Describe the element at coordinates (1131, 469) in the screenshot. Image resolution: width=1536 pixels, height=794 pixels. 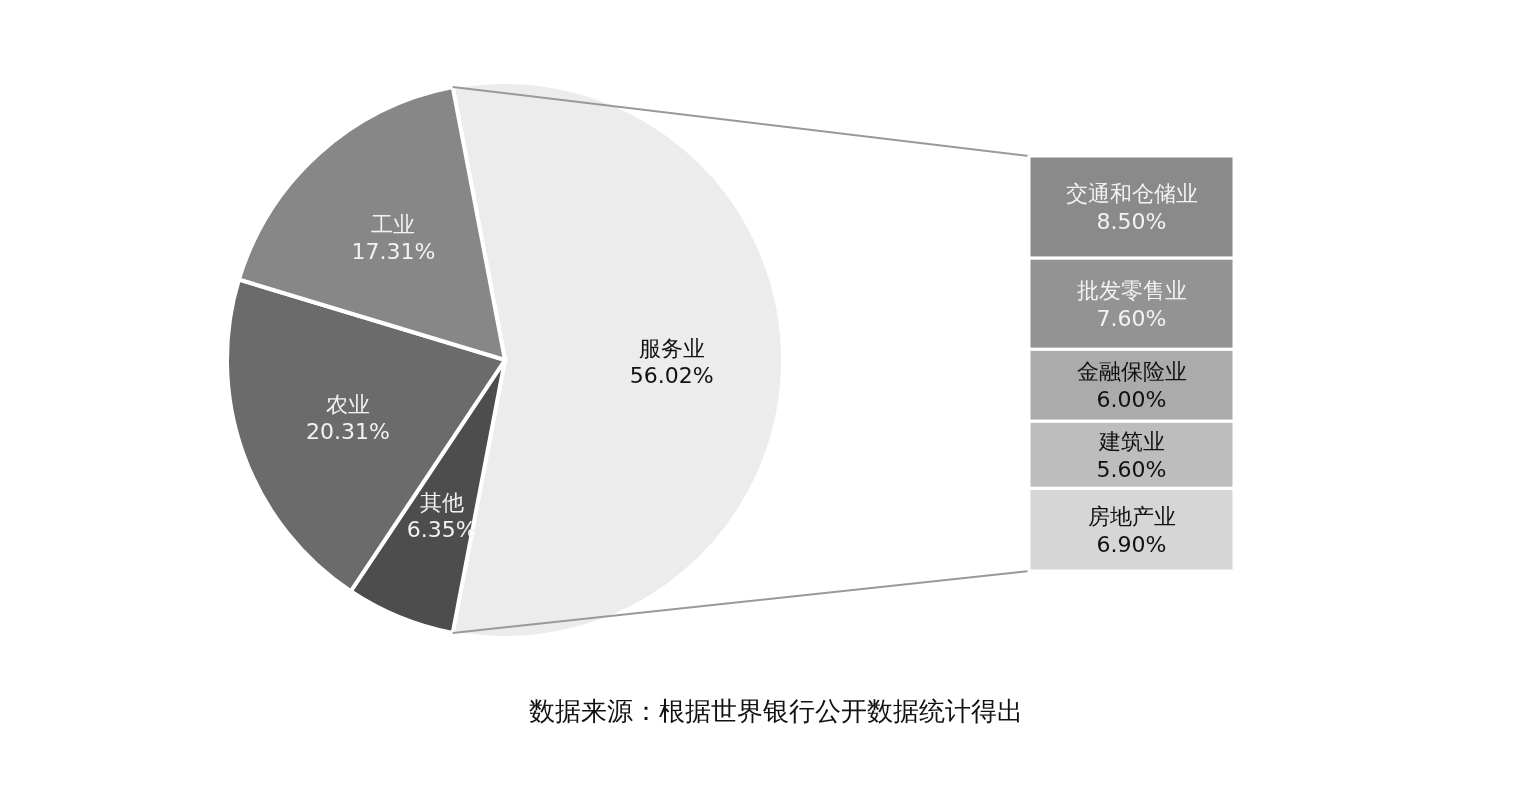
I see `data-label: 5.60%` at that location.